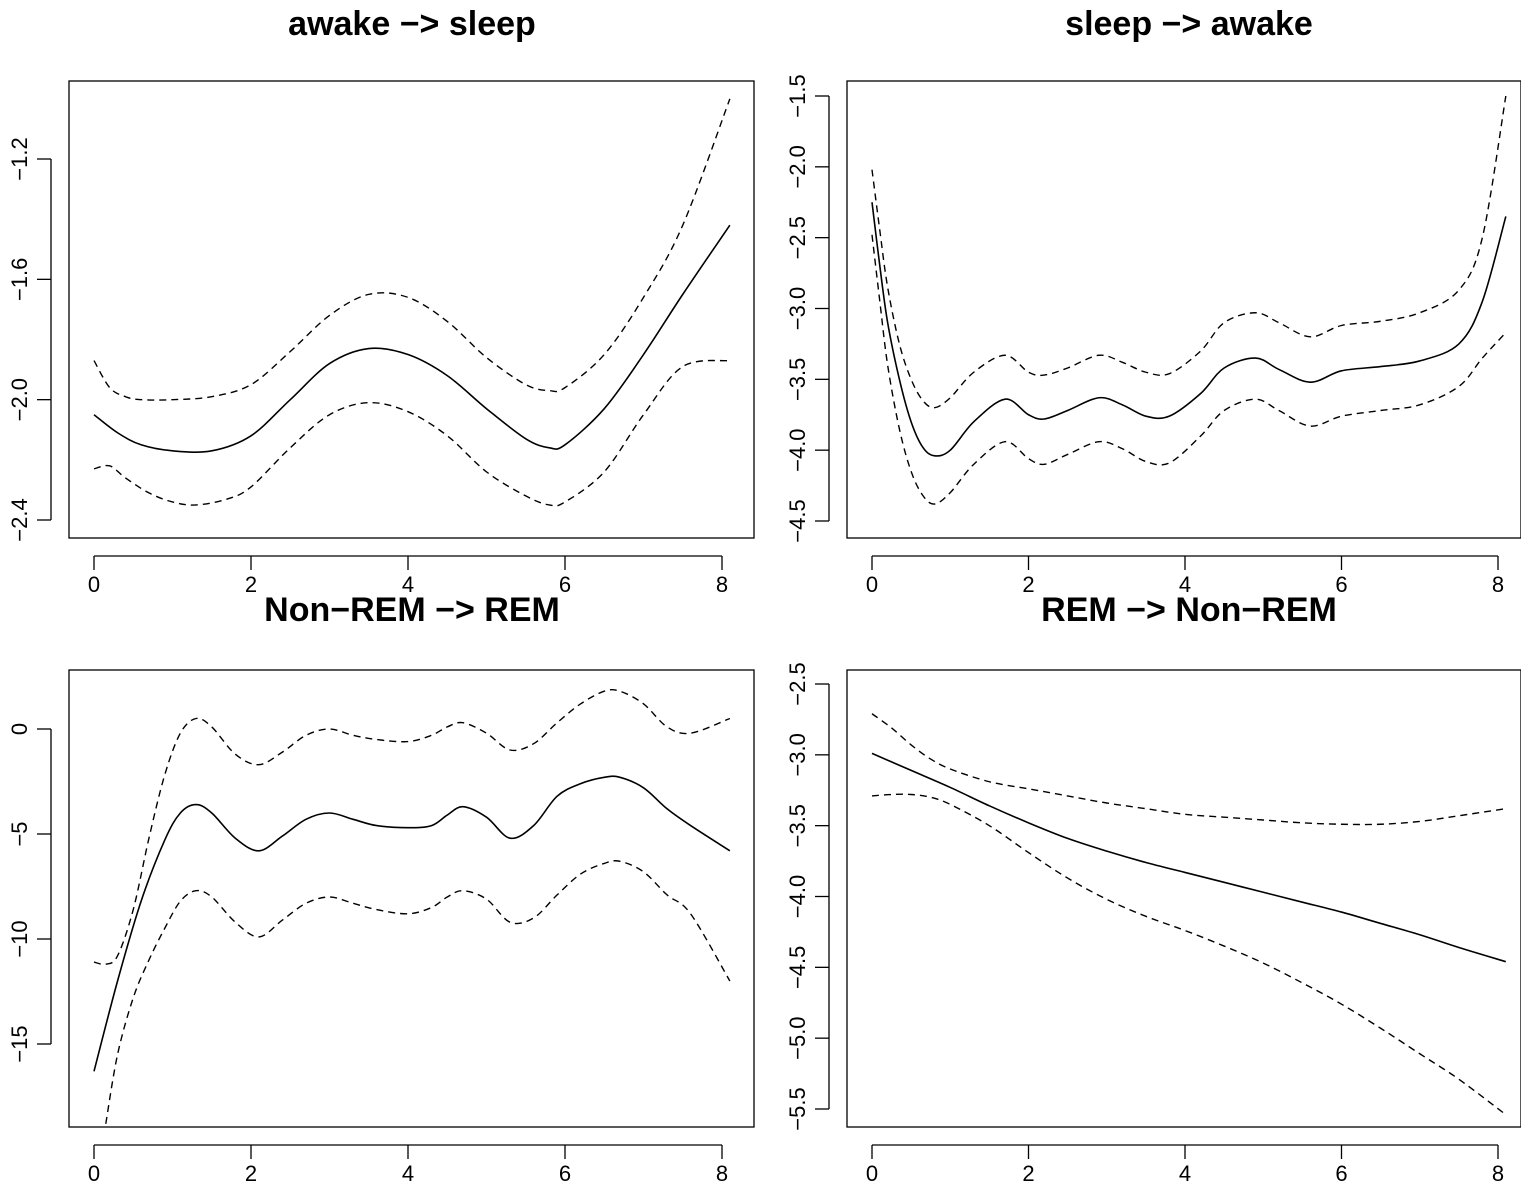 Image resolution: width=1521 pixels, height=1182 pixels. I want to click on panel-title: Non−REM −> REM, so click(412, 610).